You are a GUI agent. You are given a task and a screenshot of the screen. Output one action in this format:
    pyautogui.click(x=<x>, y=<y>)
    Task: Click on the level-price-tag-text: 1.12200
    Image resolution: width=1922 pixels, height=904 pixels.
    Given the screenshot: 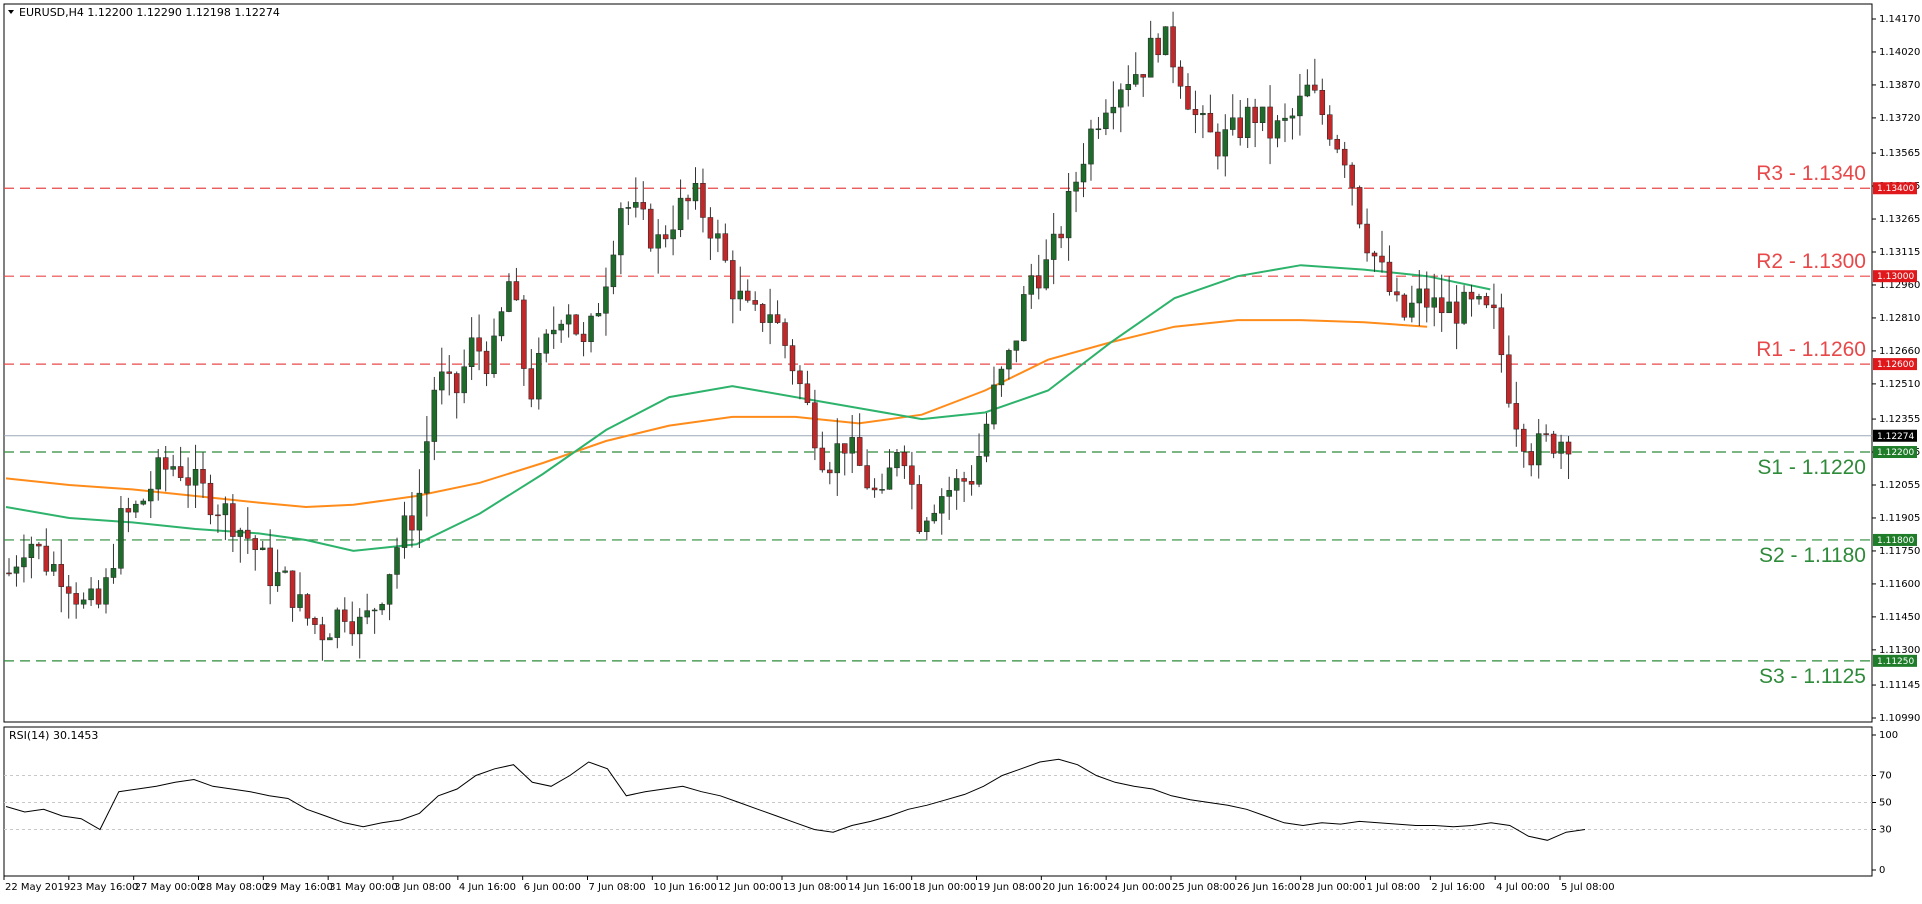 What is the action you would take?
    pyautogui.click(x=1895, y=453)
    